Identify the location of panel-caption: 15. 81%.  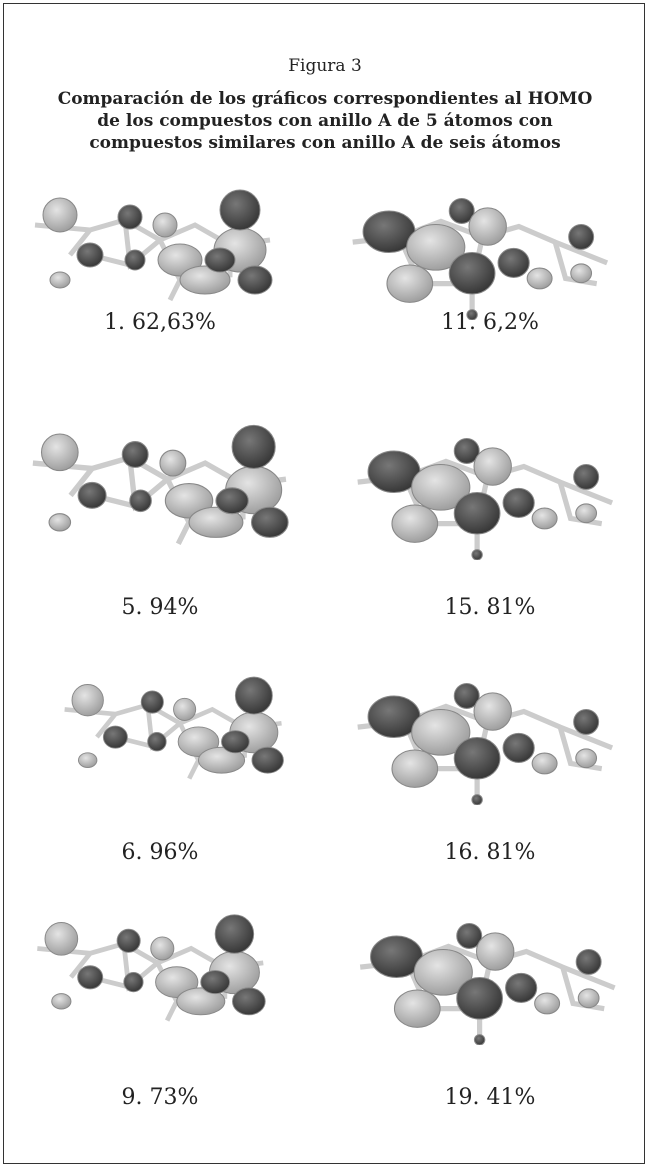
(490, 607).